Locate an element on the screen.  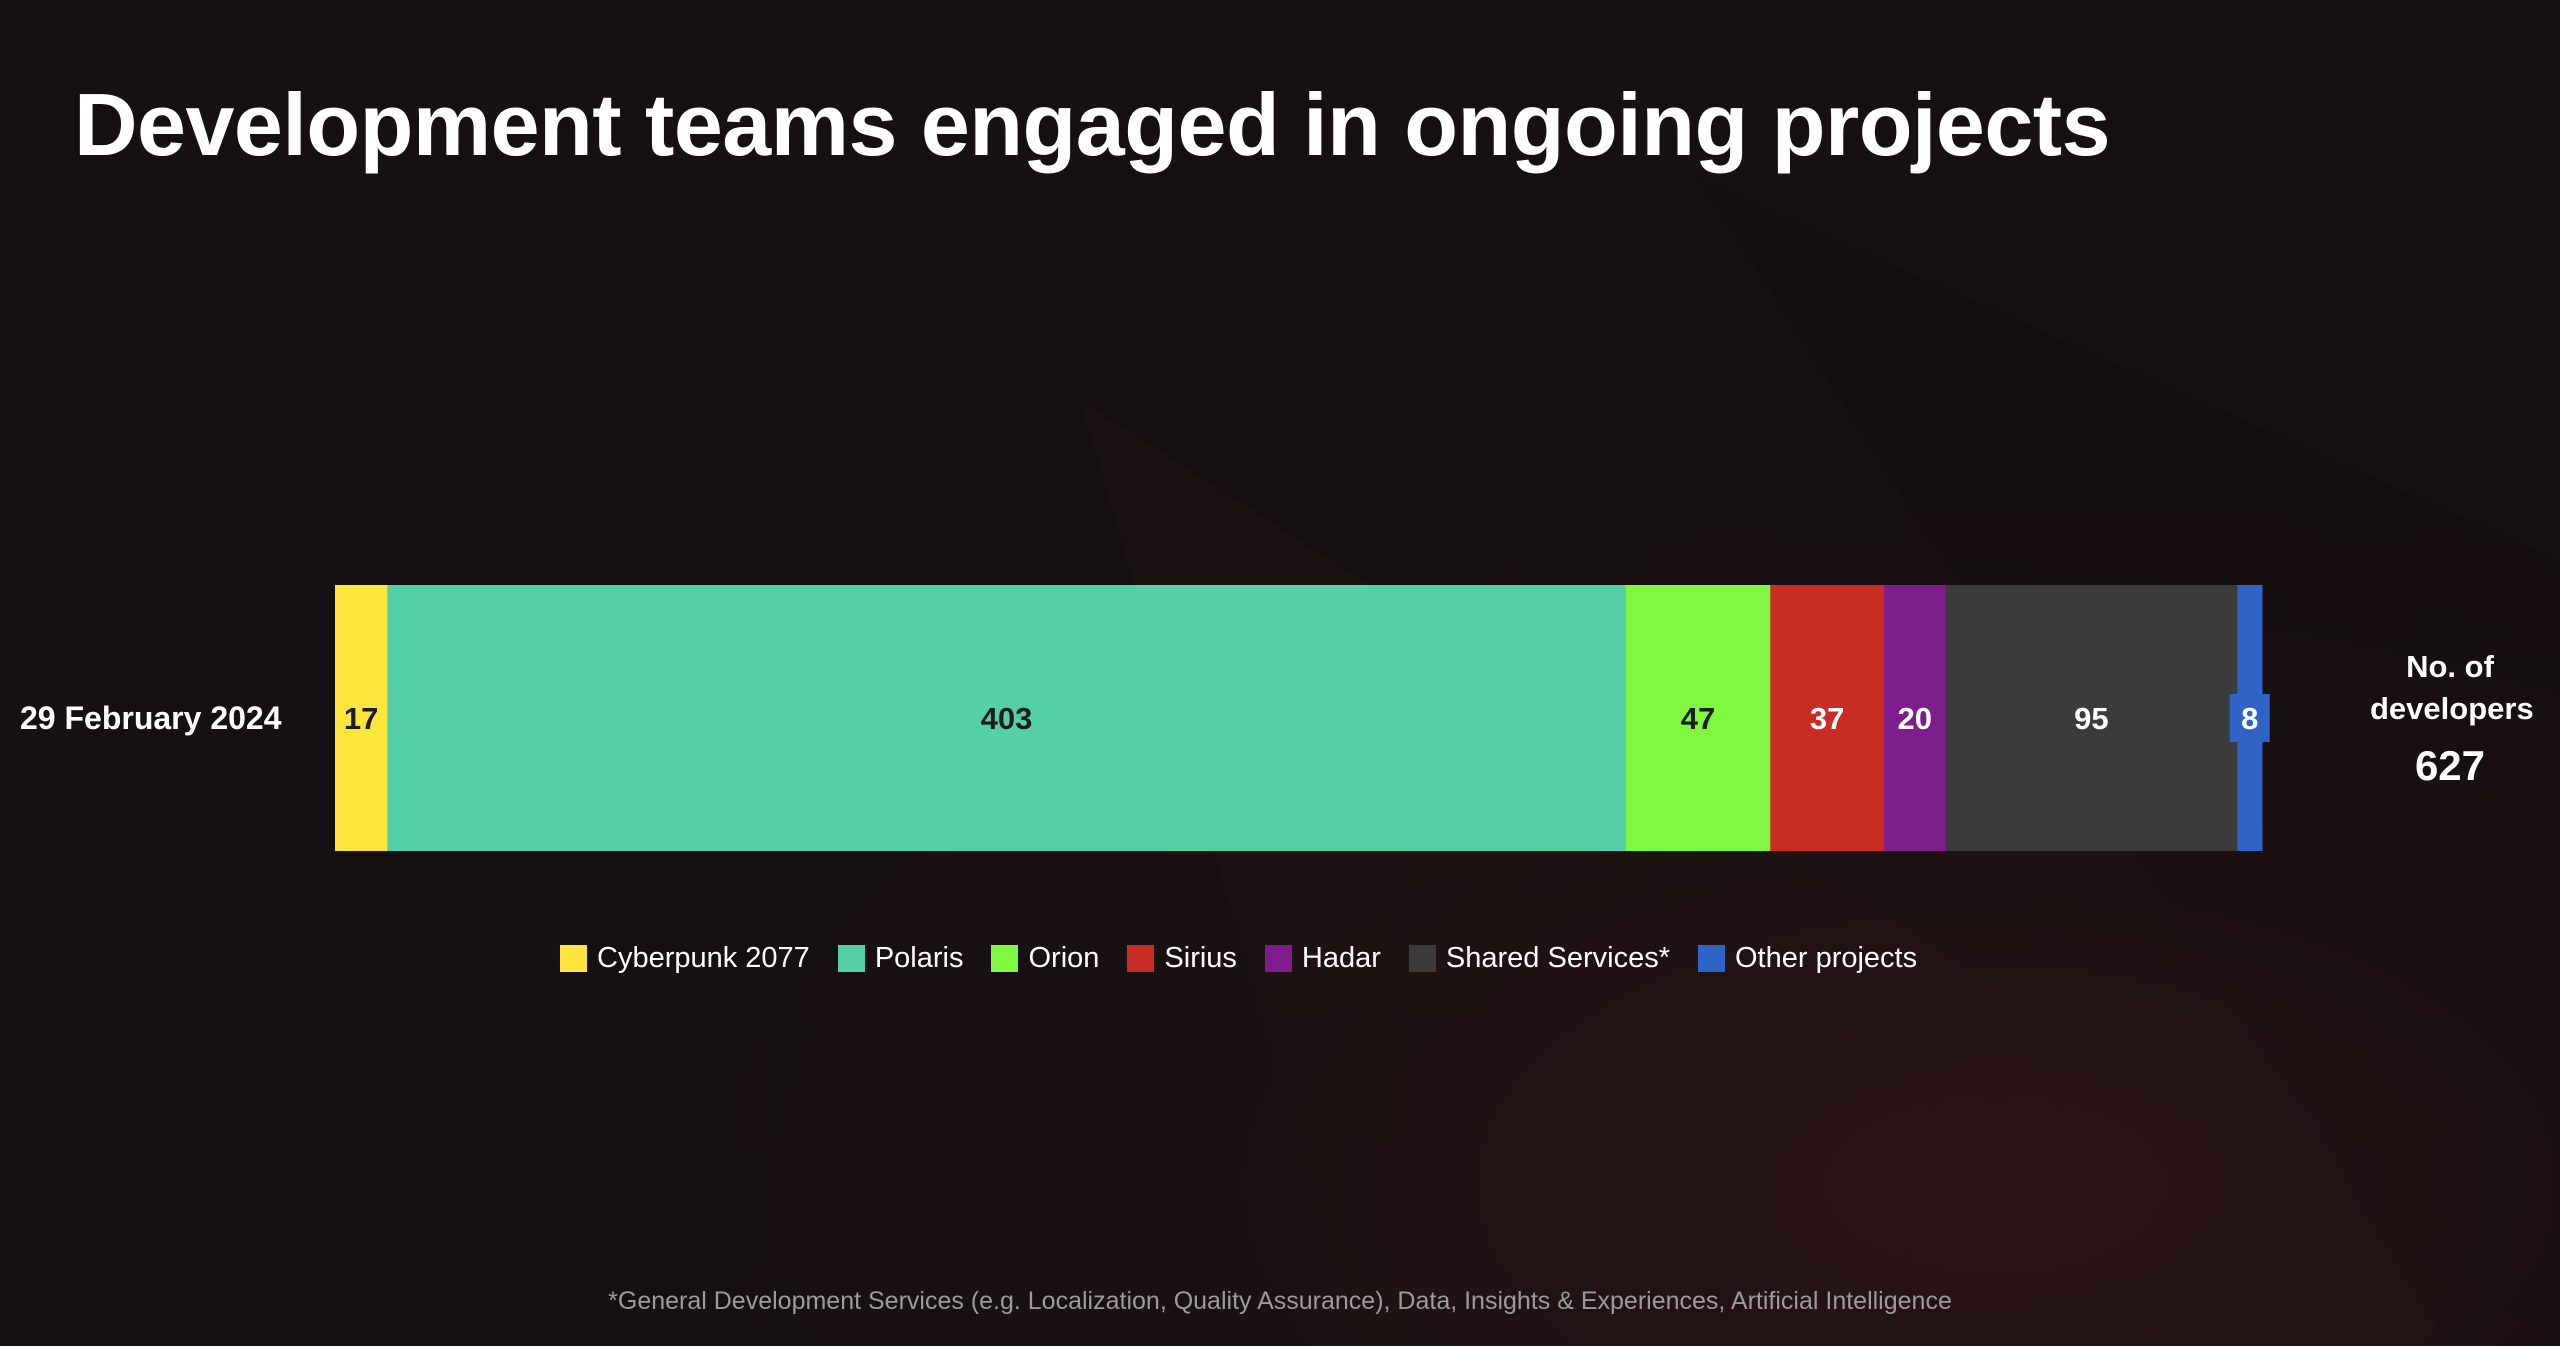
bar-segment-orion is located at coordinates (1698, 718).